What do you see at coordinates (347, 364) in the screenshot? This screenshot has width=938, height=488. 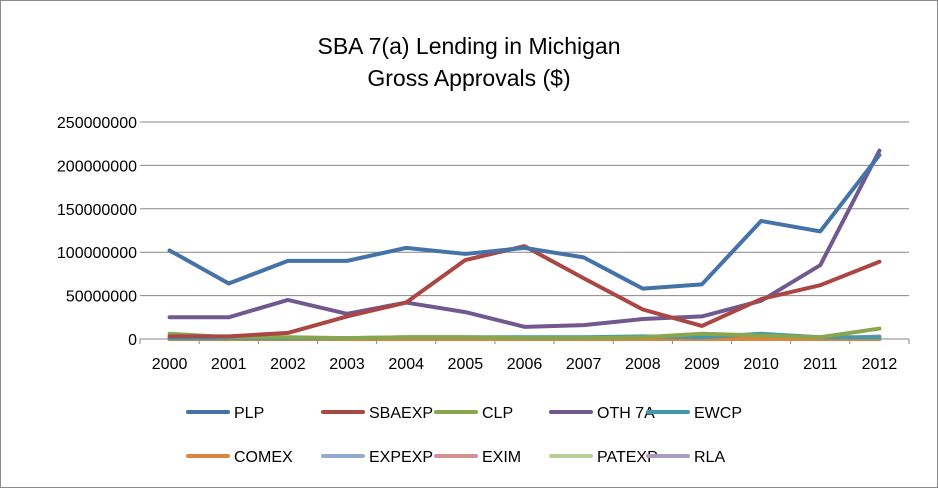 I see `x-tick-label: 2003` at bounding box center [347, 364].